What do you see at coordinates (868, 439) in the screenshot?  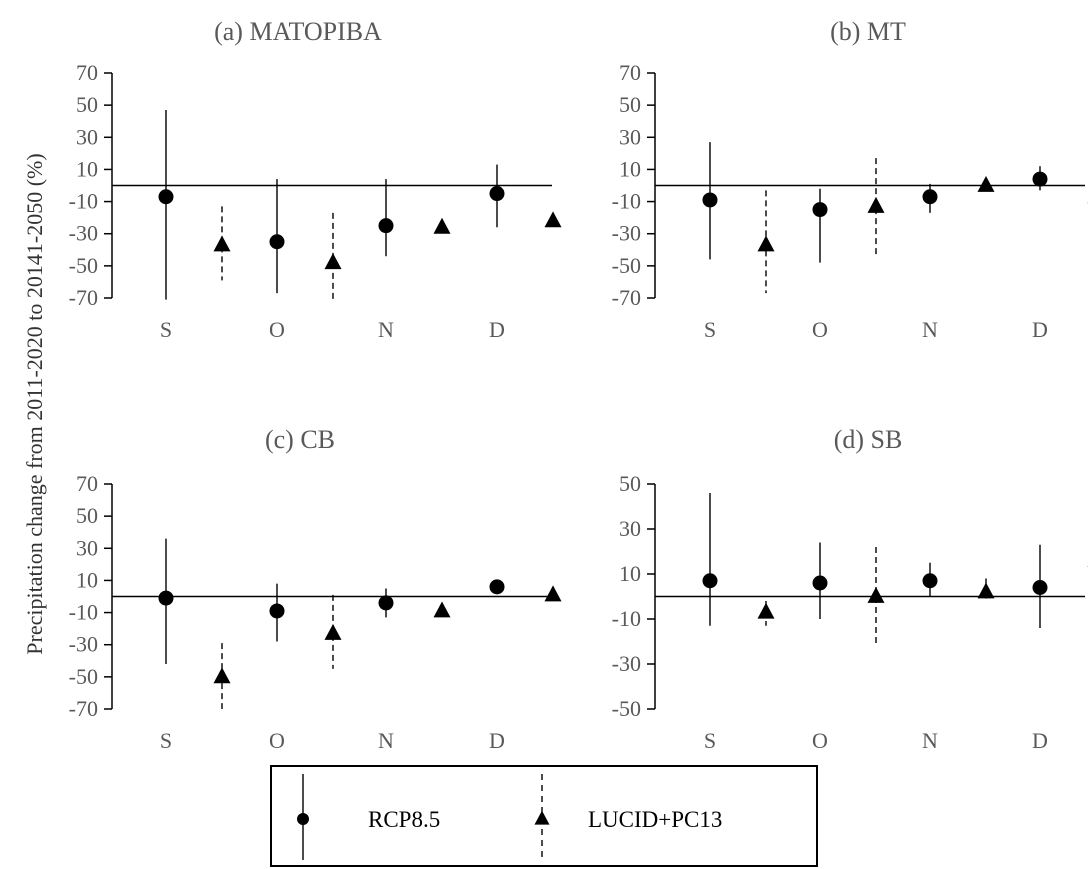 I see `panel-title: (d) SB` at bounding box center [868, 439].